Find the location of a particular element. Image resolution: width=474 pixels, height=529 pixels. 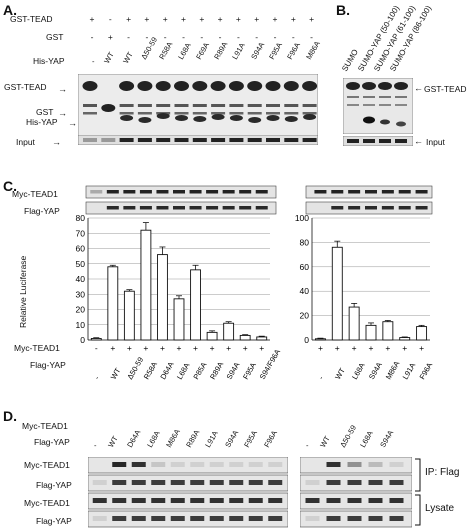

gst-tead-band-label-b: GST-TEAD is located at coordinates (445, 89).